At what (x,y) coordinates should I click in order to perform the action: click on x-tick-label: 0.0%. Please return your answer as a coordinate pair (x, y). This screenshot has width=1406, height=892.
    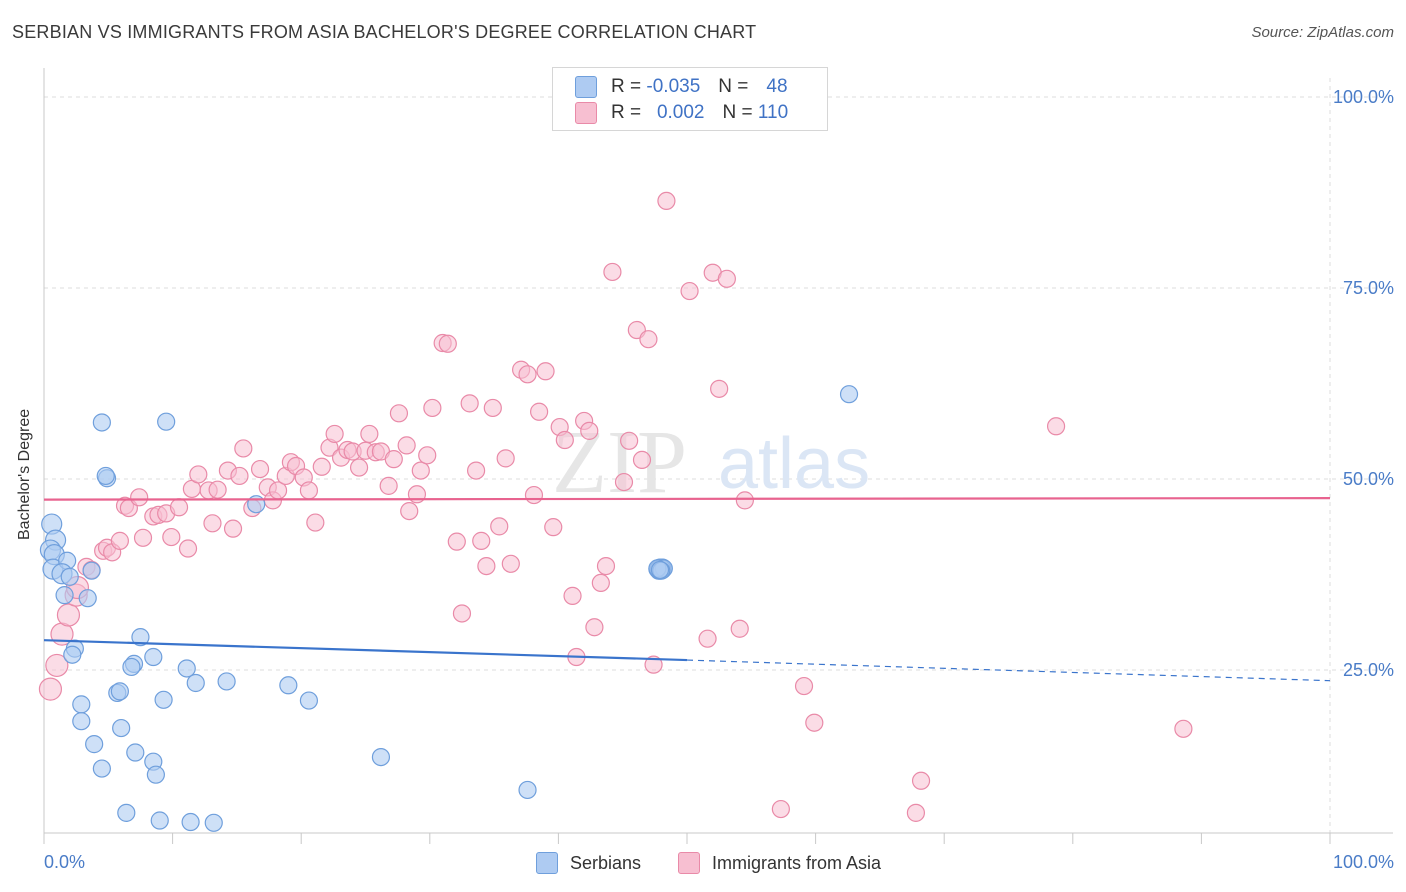
    Looking at the image, I should click on (65, 862).